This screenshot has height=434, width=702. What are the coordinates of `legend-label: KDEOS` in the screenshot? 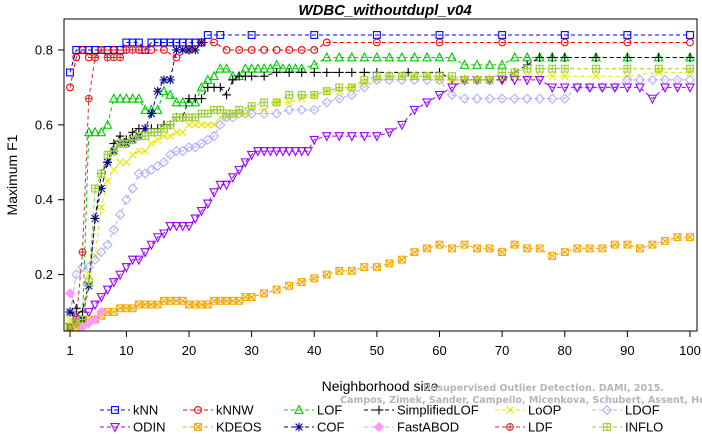 It's located at (239, 427).